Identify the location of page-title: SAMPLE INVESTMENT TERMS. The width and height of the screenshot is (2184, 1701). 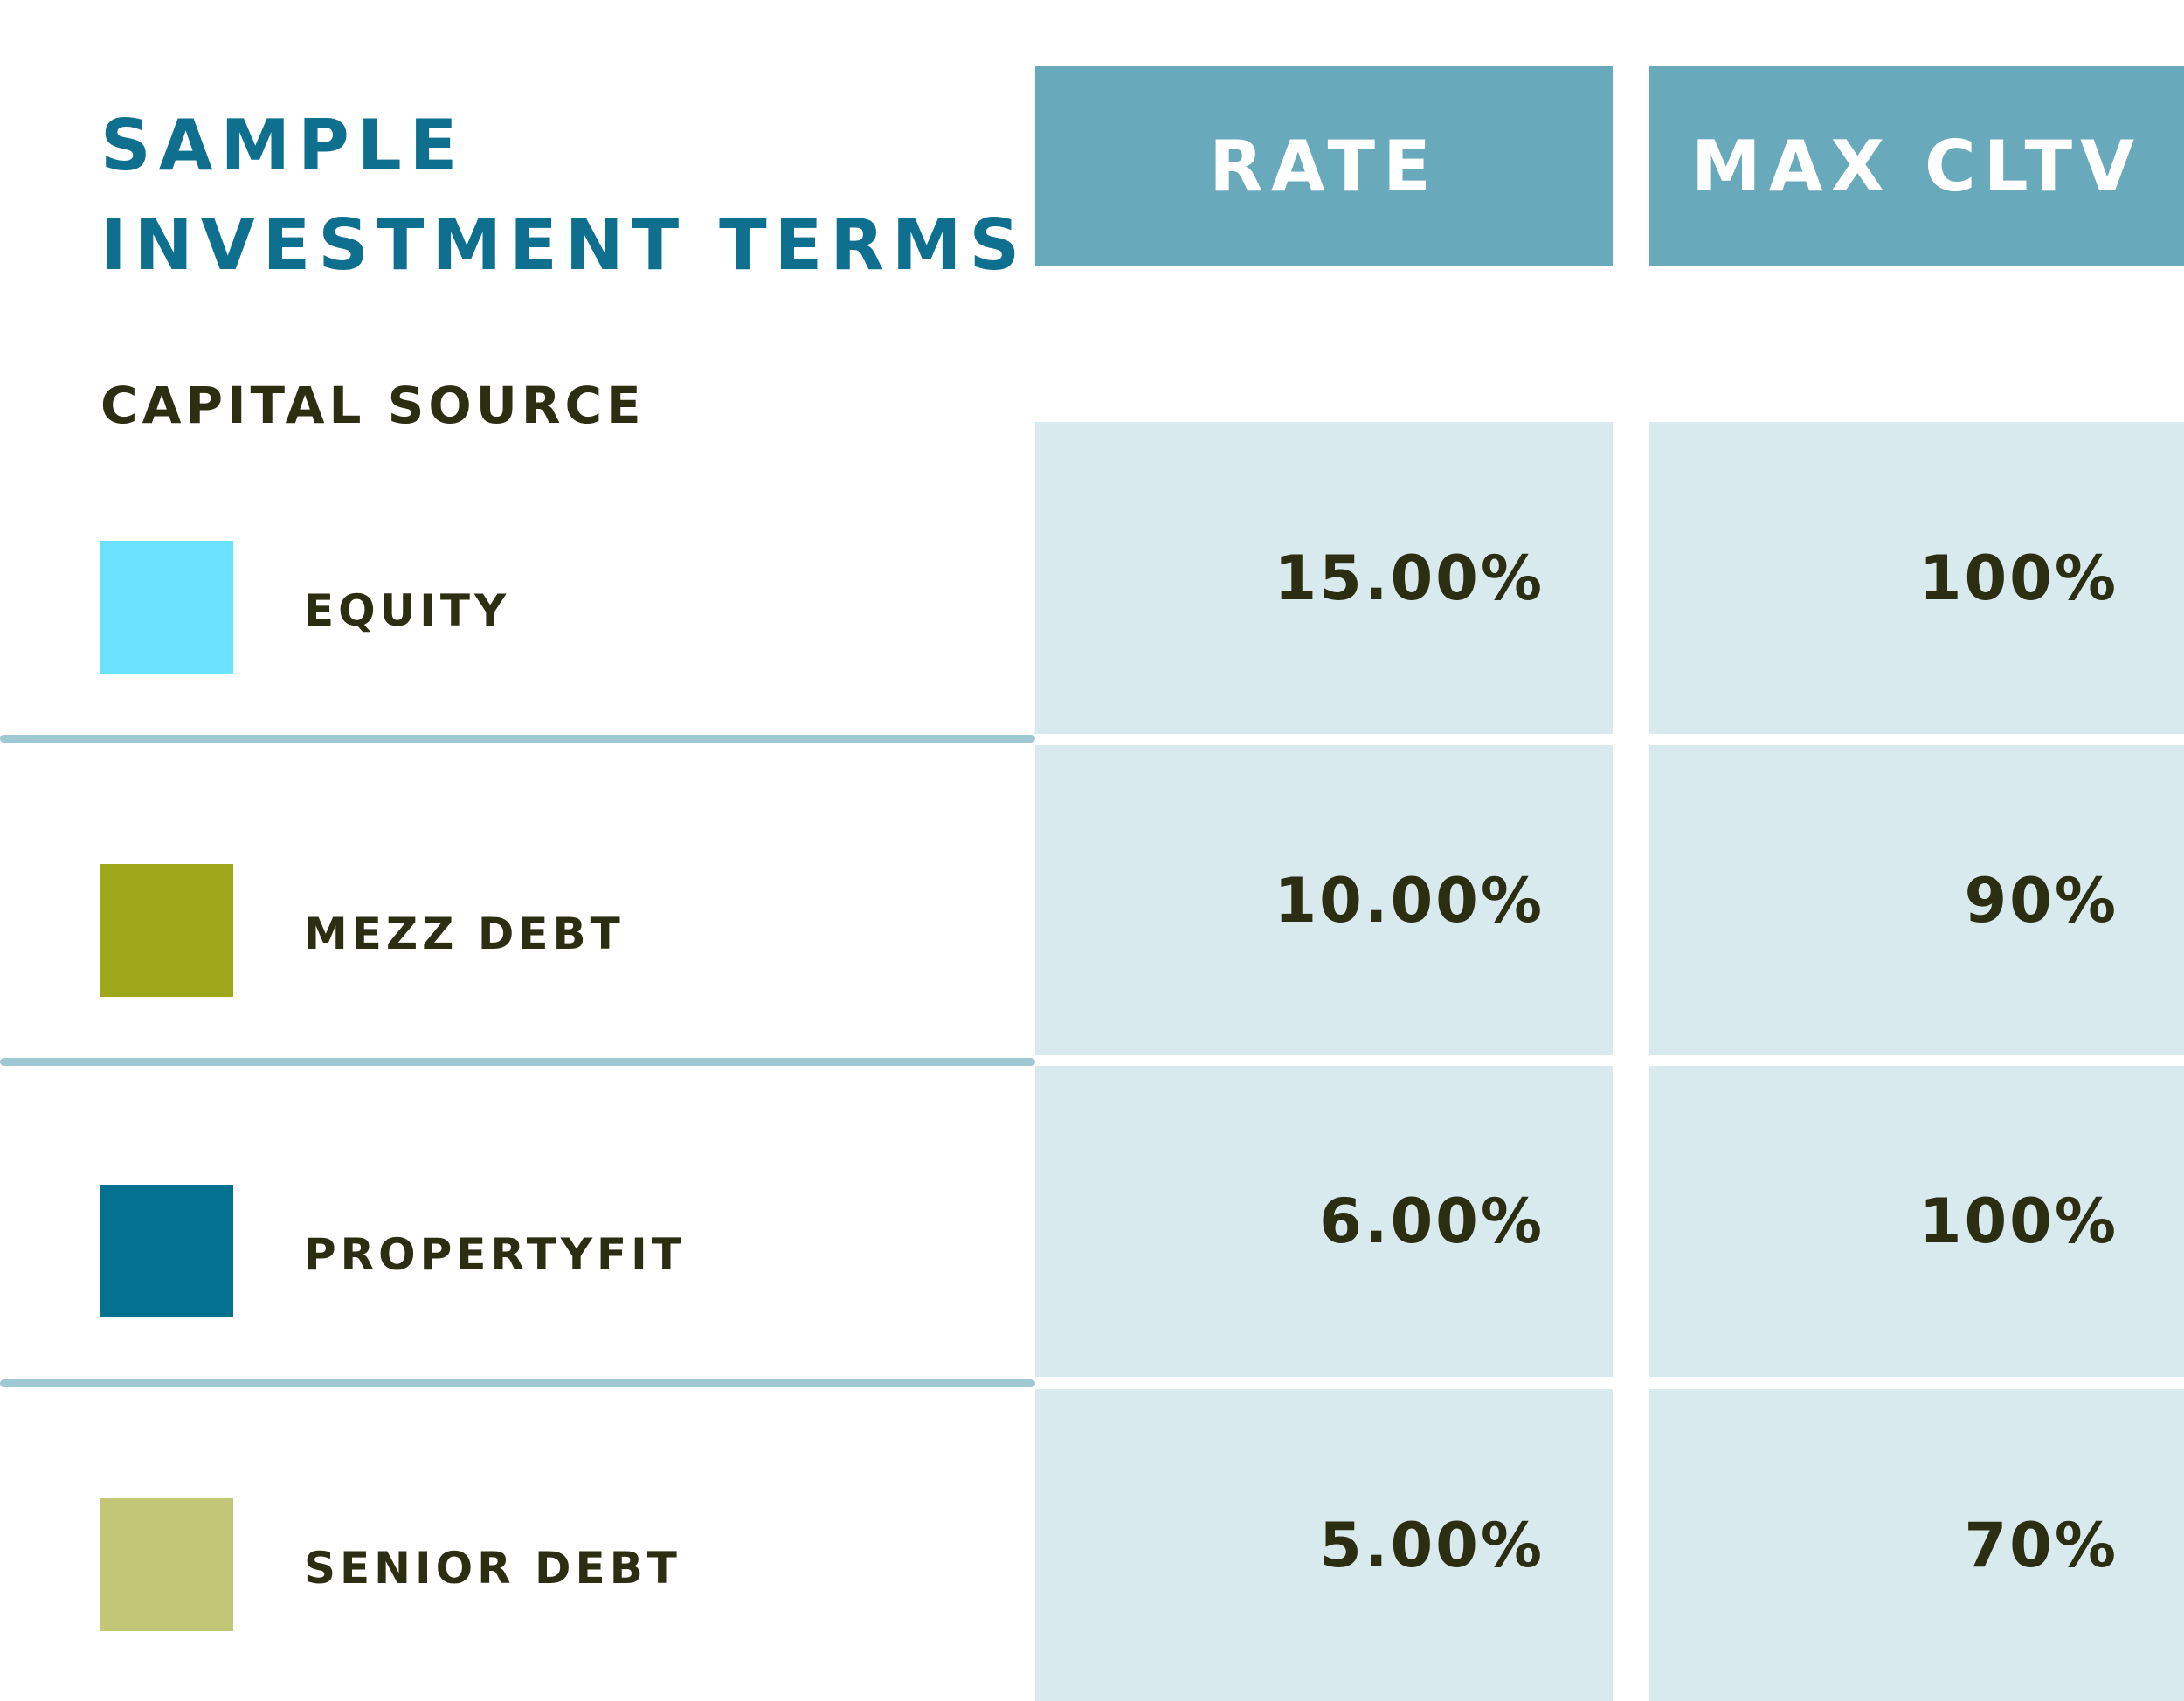
(563, 196).